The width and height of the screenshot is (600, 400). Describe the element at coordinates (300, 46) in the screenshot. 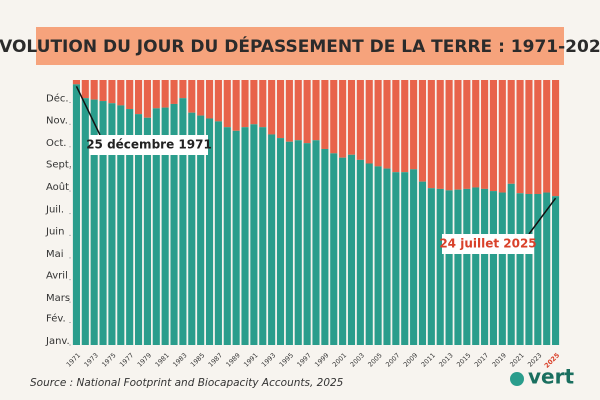

I see `title-band` at that location.